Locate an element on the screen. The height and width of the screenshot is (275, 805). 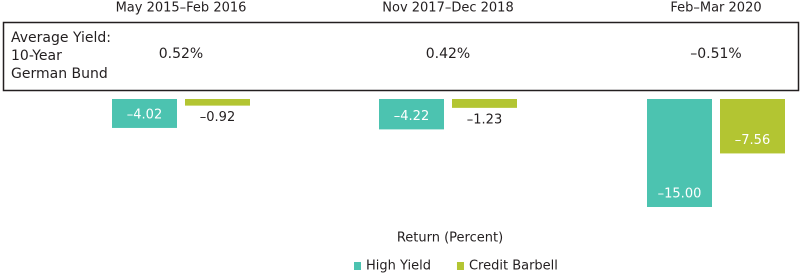
x-axis-label: Return (Percent) is located at coordinates (450, 238).